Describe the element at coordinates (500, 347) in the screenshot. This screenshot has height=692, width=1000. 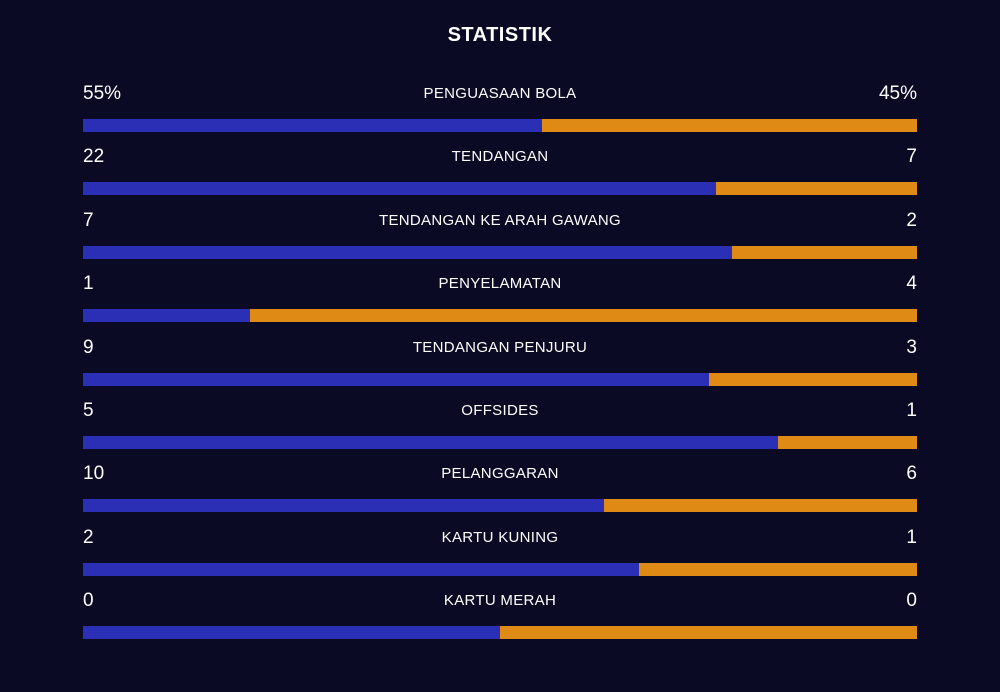
I see `stat-label: TENDANGAN PENJURU` at that location.